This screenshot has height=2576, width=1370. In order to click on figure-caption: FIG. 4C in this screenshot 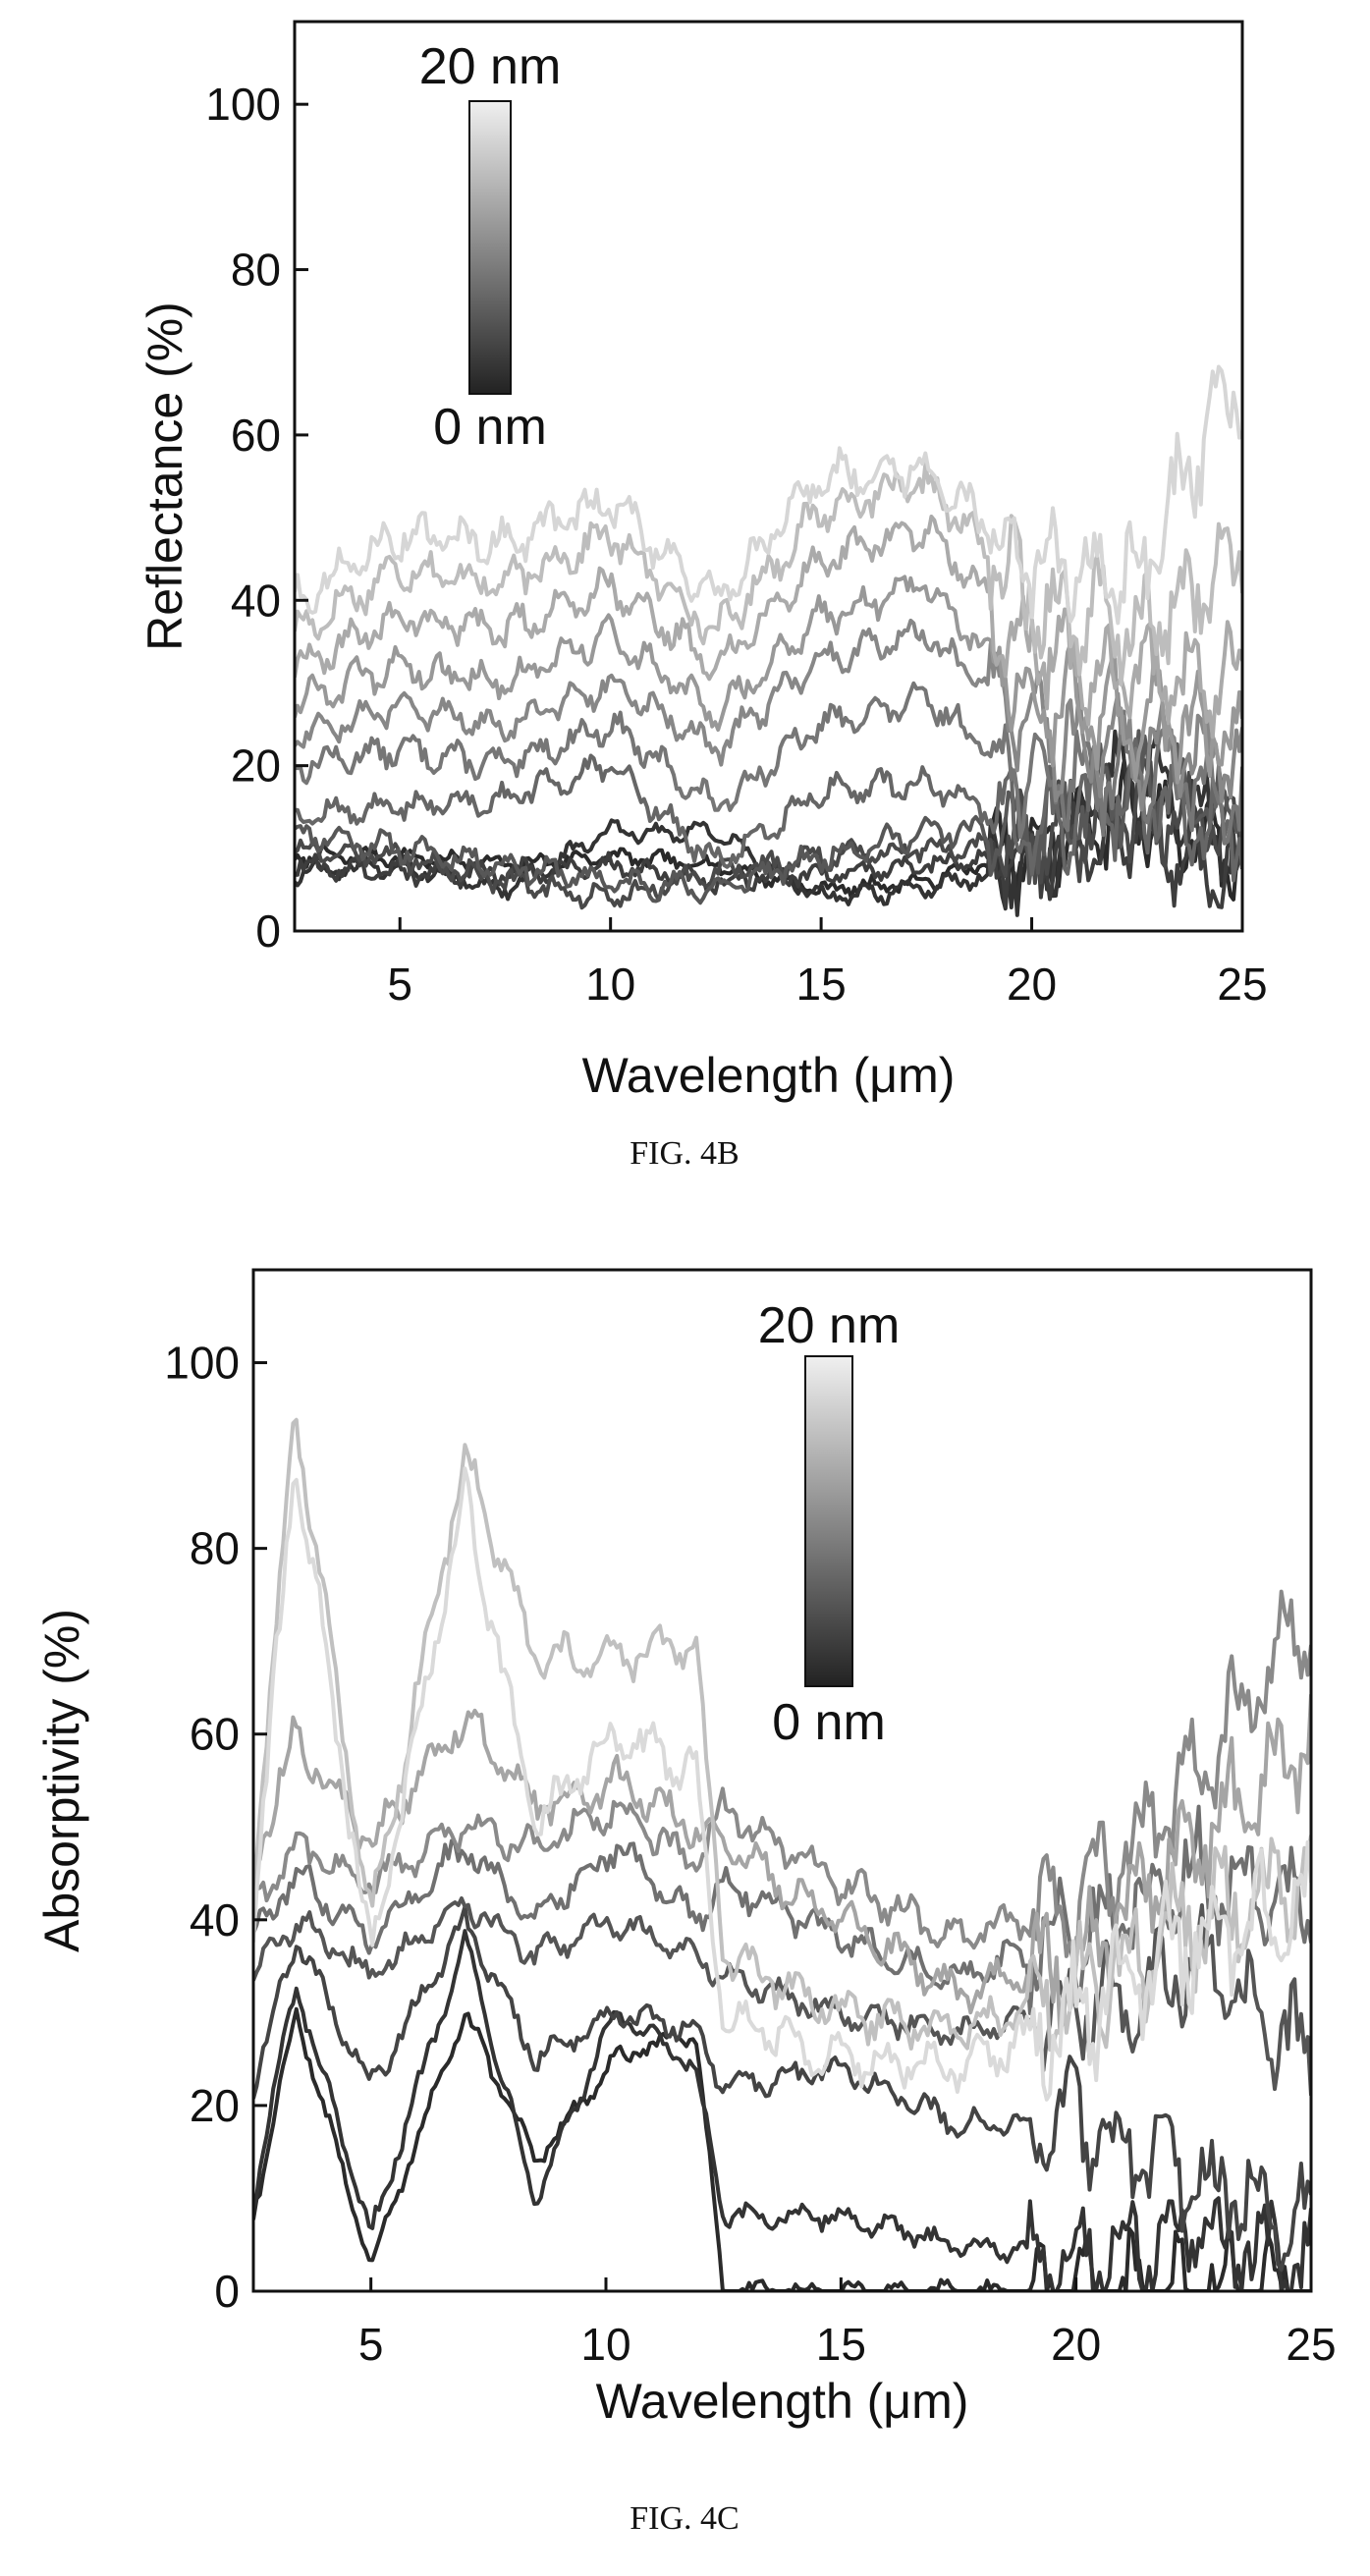, I will do `click(684, 2519)`.